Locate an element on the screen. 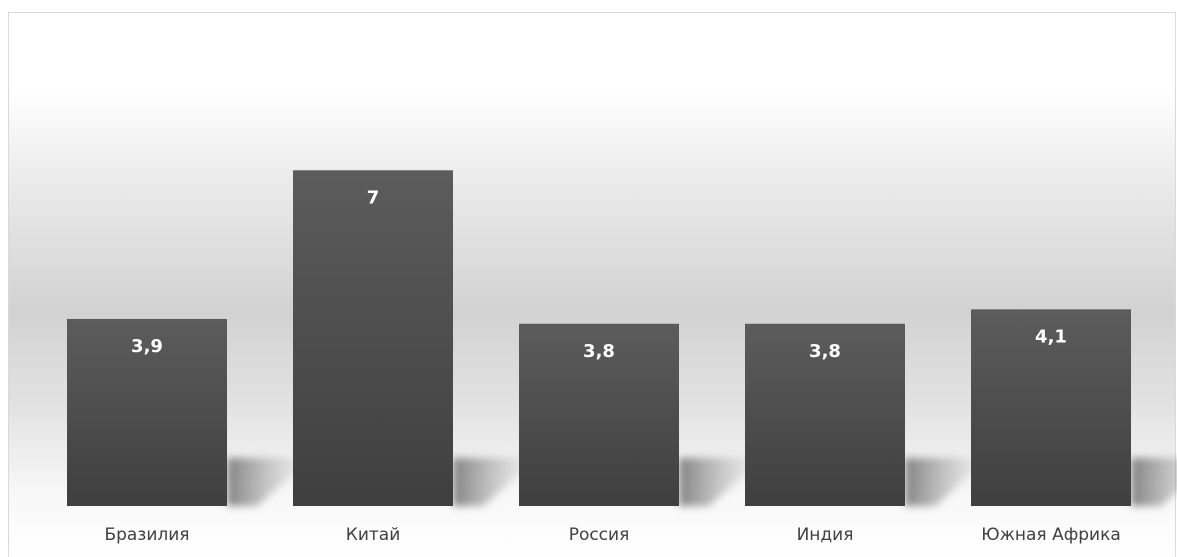 The width and height of the screenshot is (1177, 557). category-label: Россия is located at coordinates (599, 535).